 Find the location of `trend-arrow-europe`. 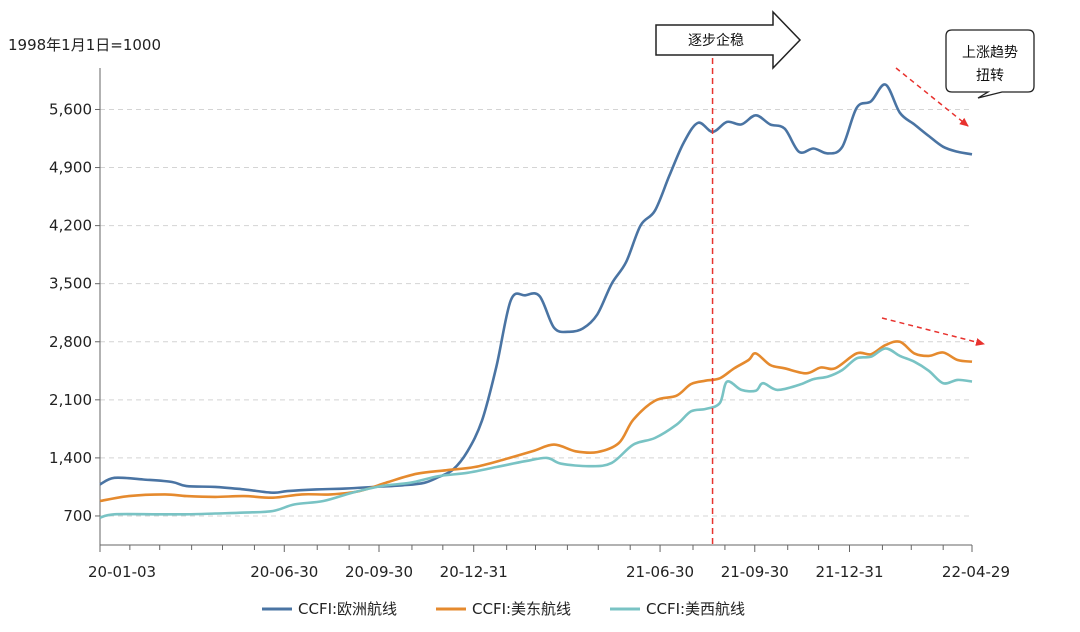

trend-arrow-europe is located at coordinates (932, 97).